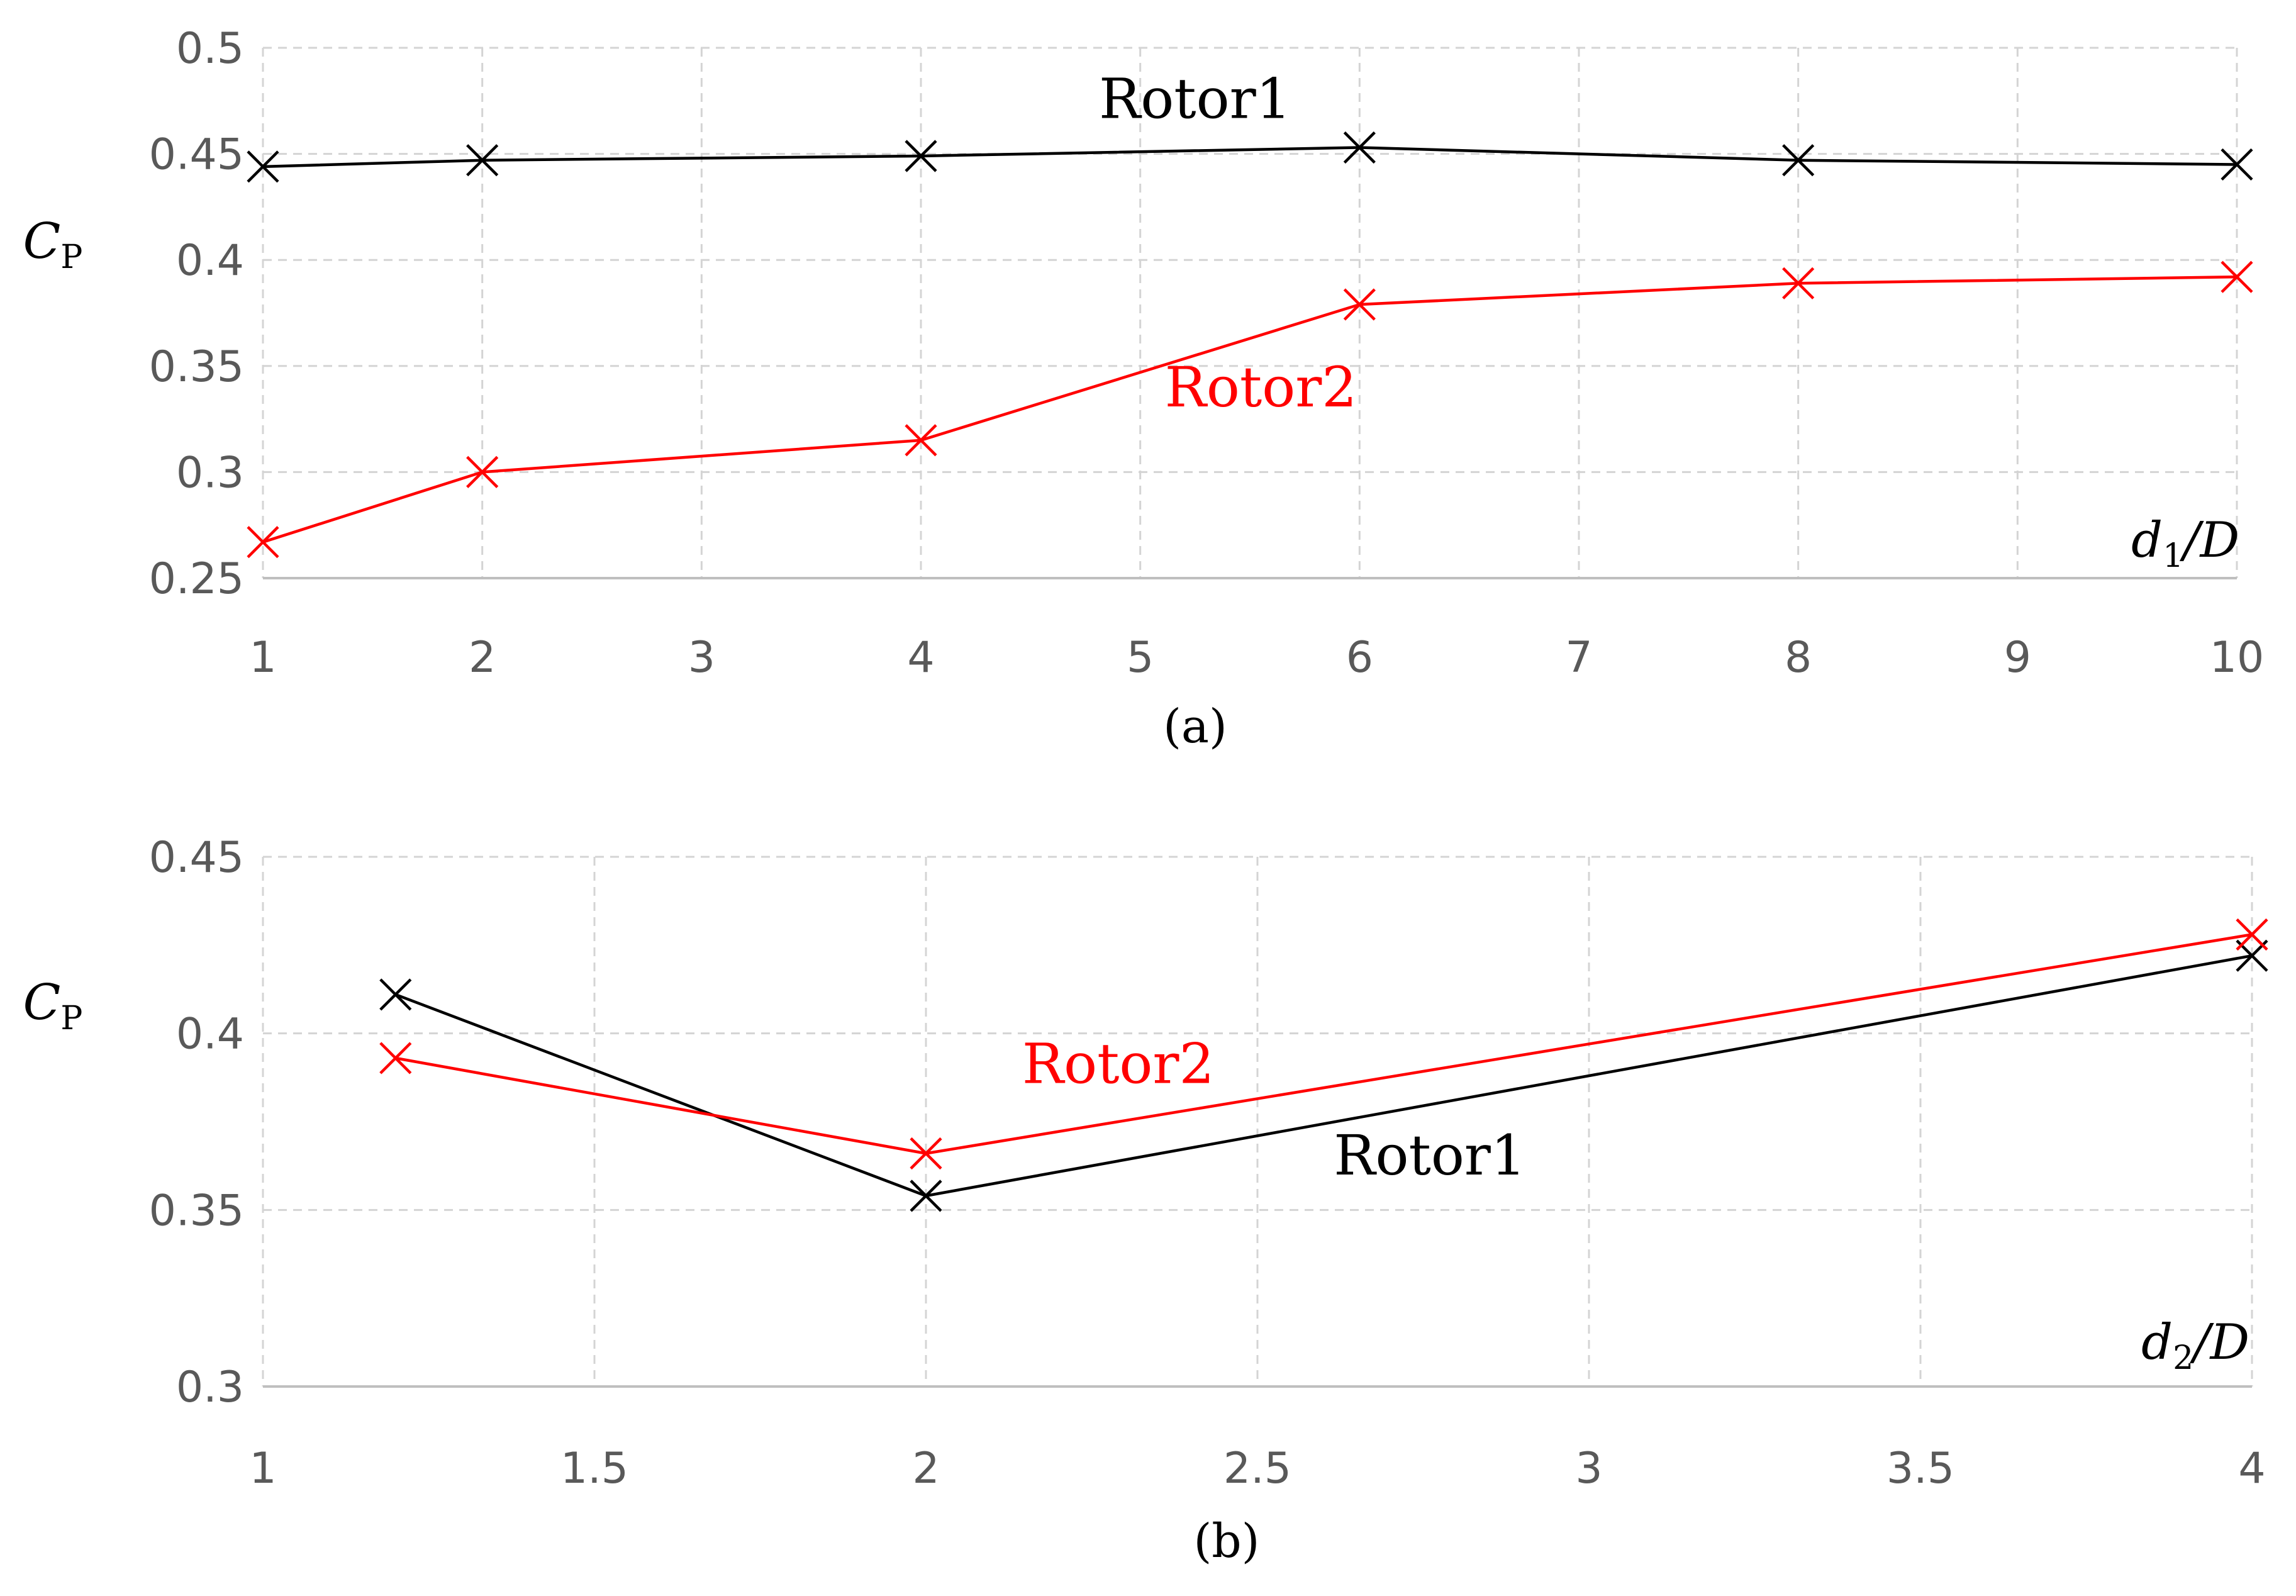 The width and height of the screenshot is (2296, 1596). I want to click on panel-b-y-axis-label: CP, so click(53, 1005).